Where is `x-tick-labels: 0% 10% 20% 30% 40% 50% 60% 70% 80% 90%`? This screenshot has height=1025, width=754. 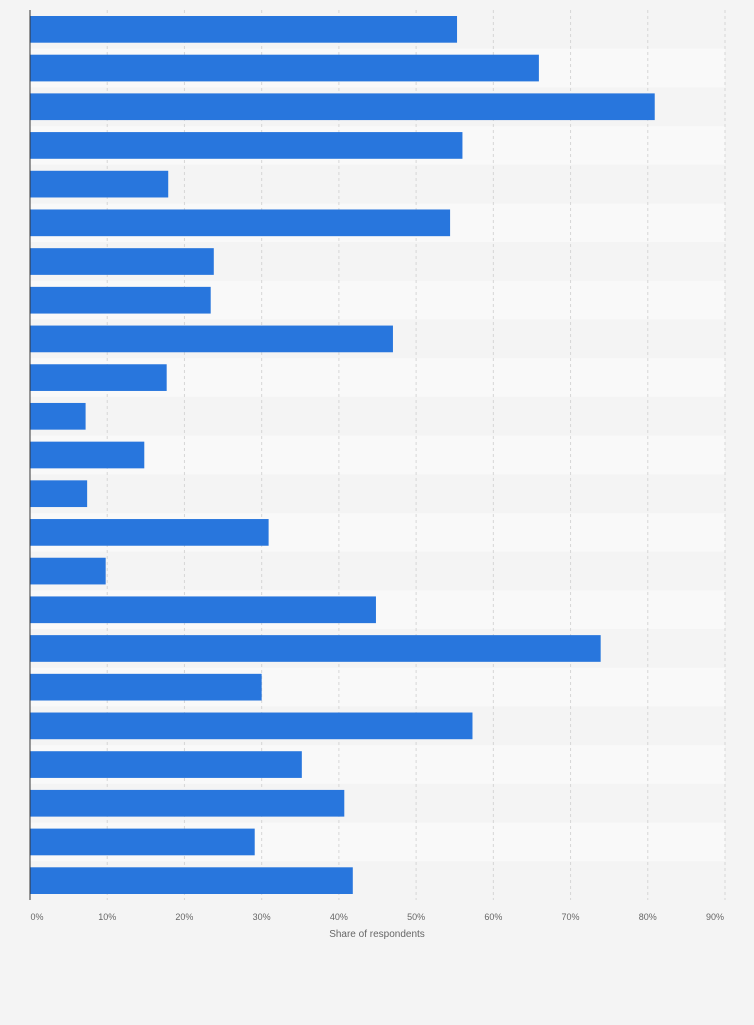
x-tick-labels: 0% 10% 20% 30% 40% 50% 60% 70% 80% 90% is located at coordinates (377, 917).